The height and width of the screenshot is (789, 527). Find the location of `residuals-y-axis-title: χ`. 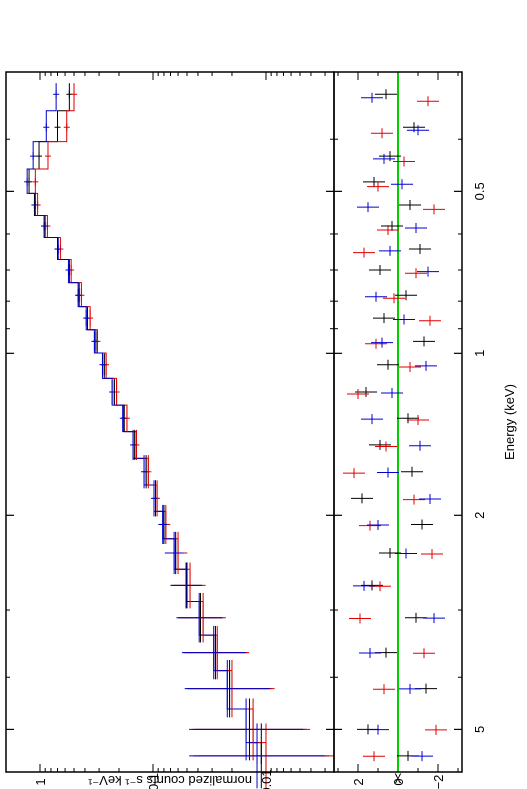

residuals-y-axis-title: χ is located at coordinates (397, 780).